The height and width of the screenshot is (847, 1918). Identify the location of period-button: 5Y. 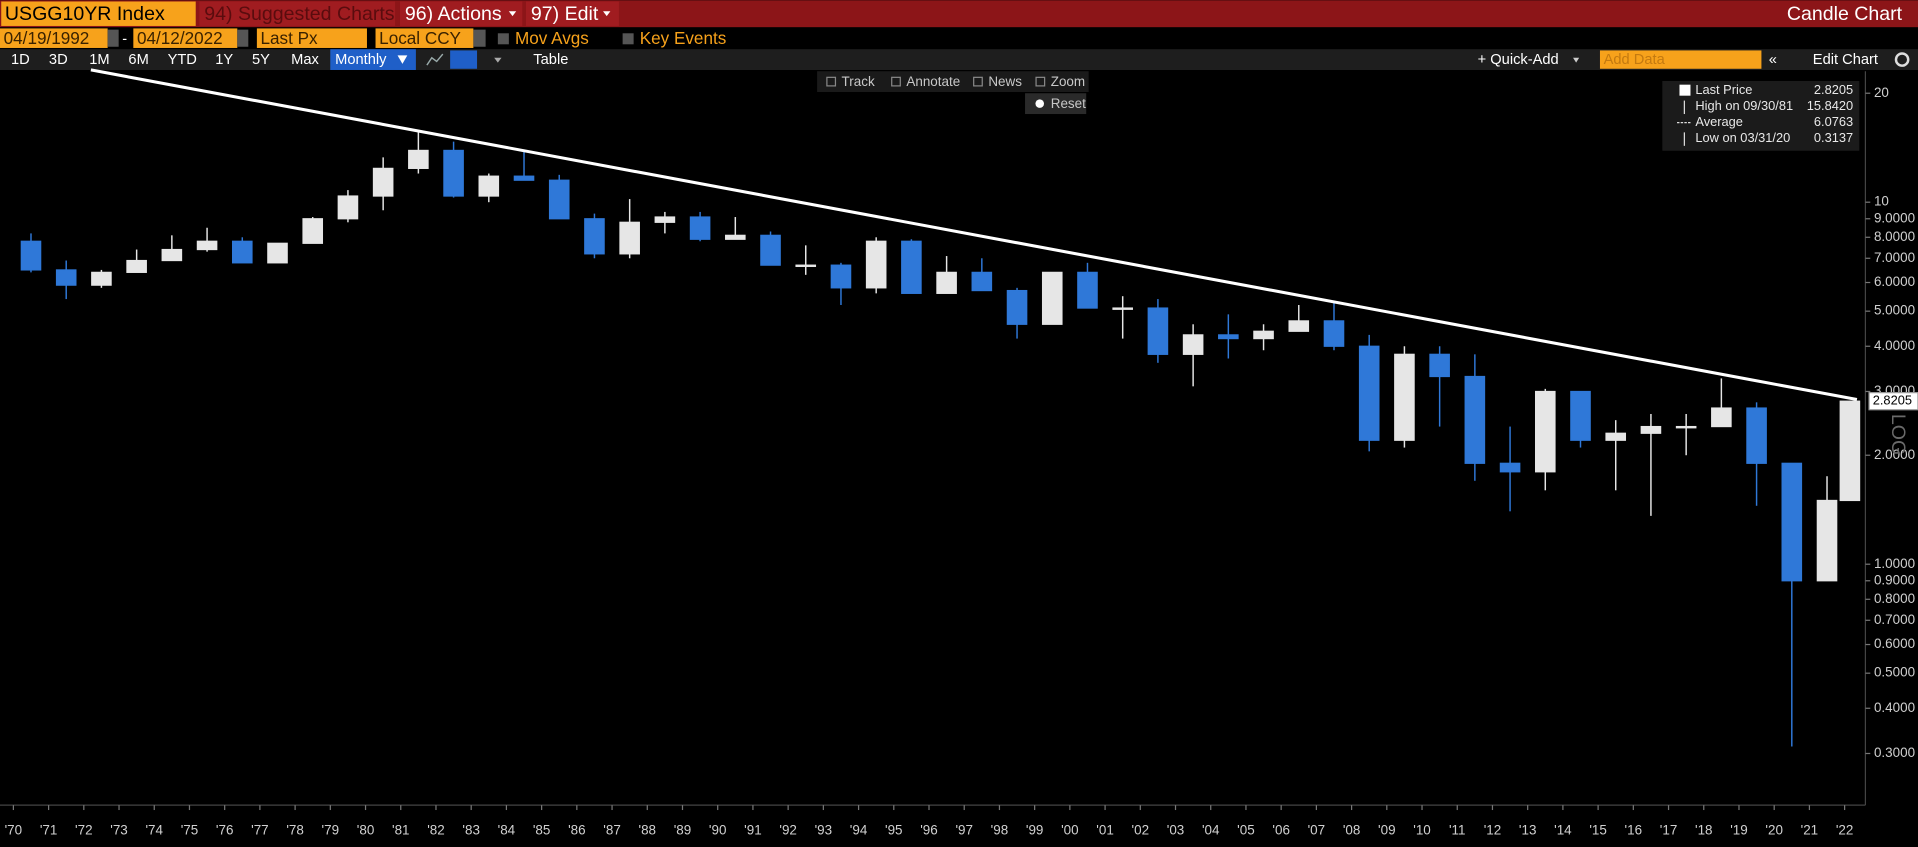
(261, 60).